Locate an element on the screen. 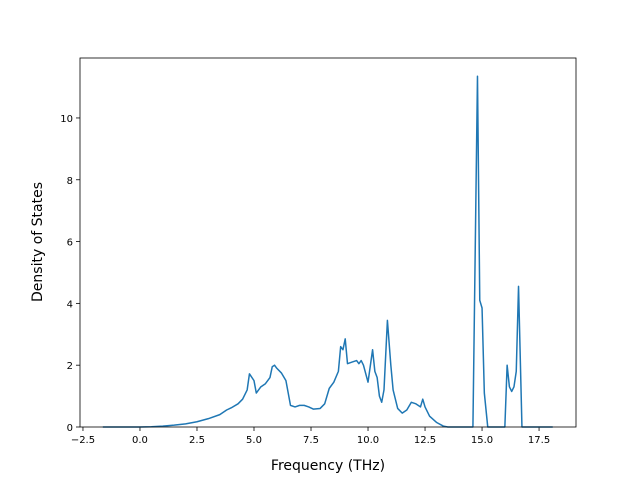  y-tick-label: 0 is located at coordinates (70, 428).